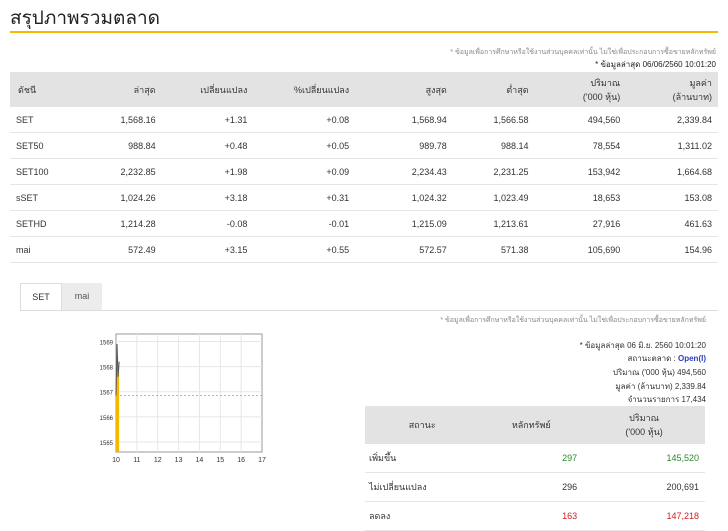  What do you see at coordinates (122, 197) in the screenshot?
I see `cell-last: 1,024.26` at bounding box center [122, 197].